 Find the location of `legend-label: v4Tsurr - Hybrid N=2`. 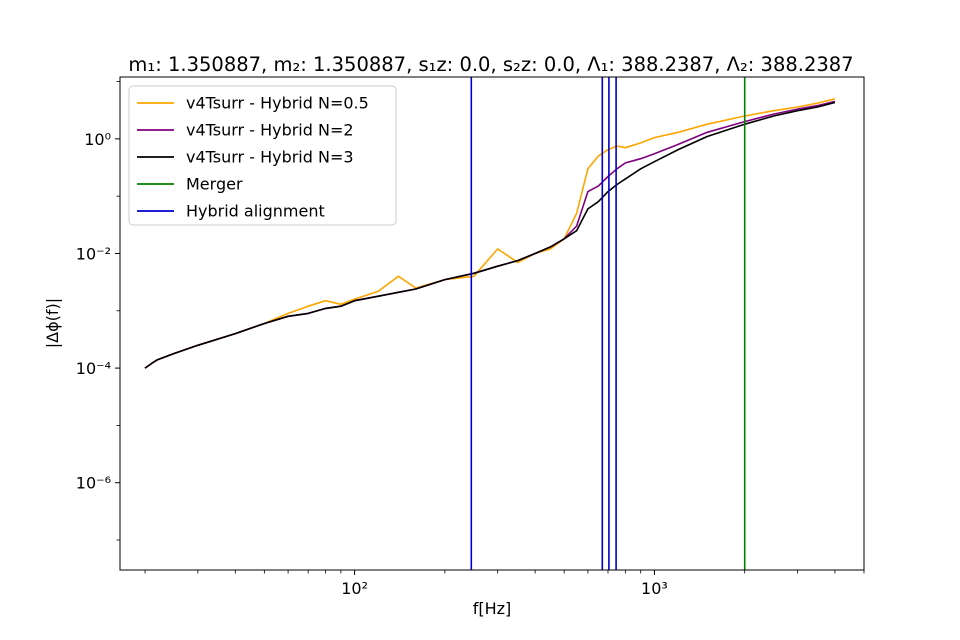

legend-label: v4Tsurr - Hybrid N=2 is located at coordinates (270, 130).